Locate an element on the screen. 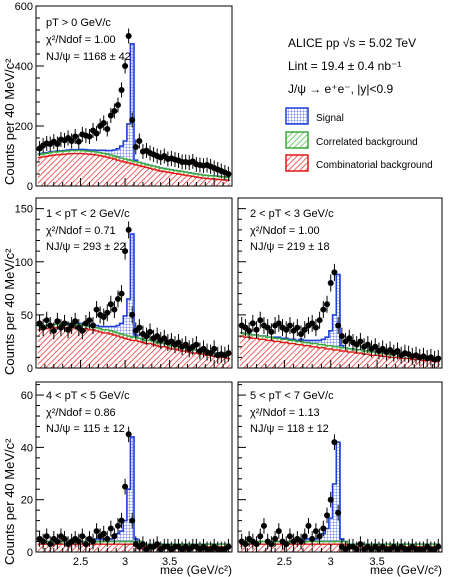  njpsi-label: NJ/ψ = 115 ± 12 is located at coordinates (85, 429).